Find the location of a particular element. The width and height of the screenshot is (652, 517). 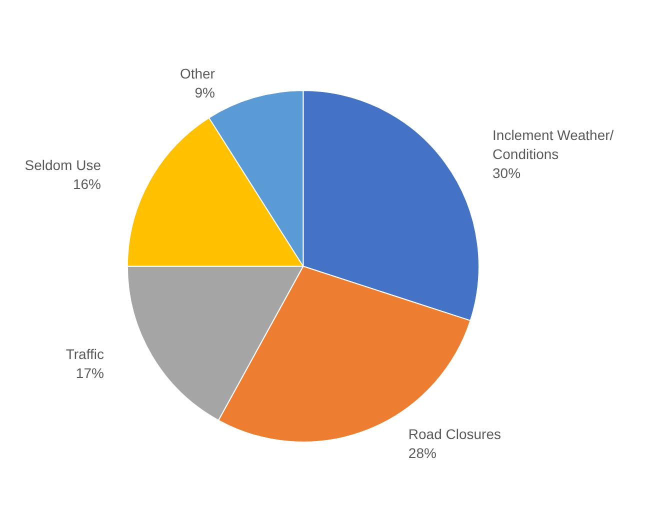

slice-label: Seldom Use is located at coordinates (63, 164).